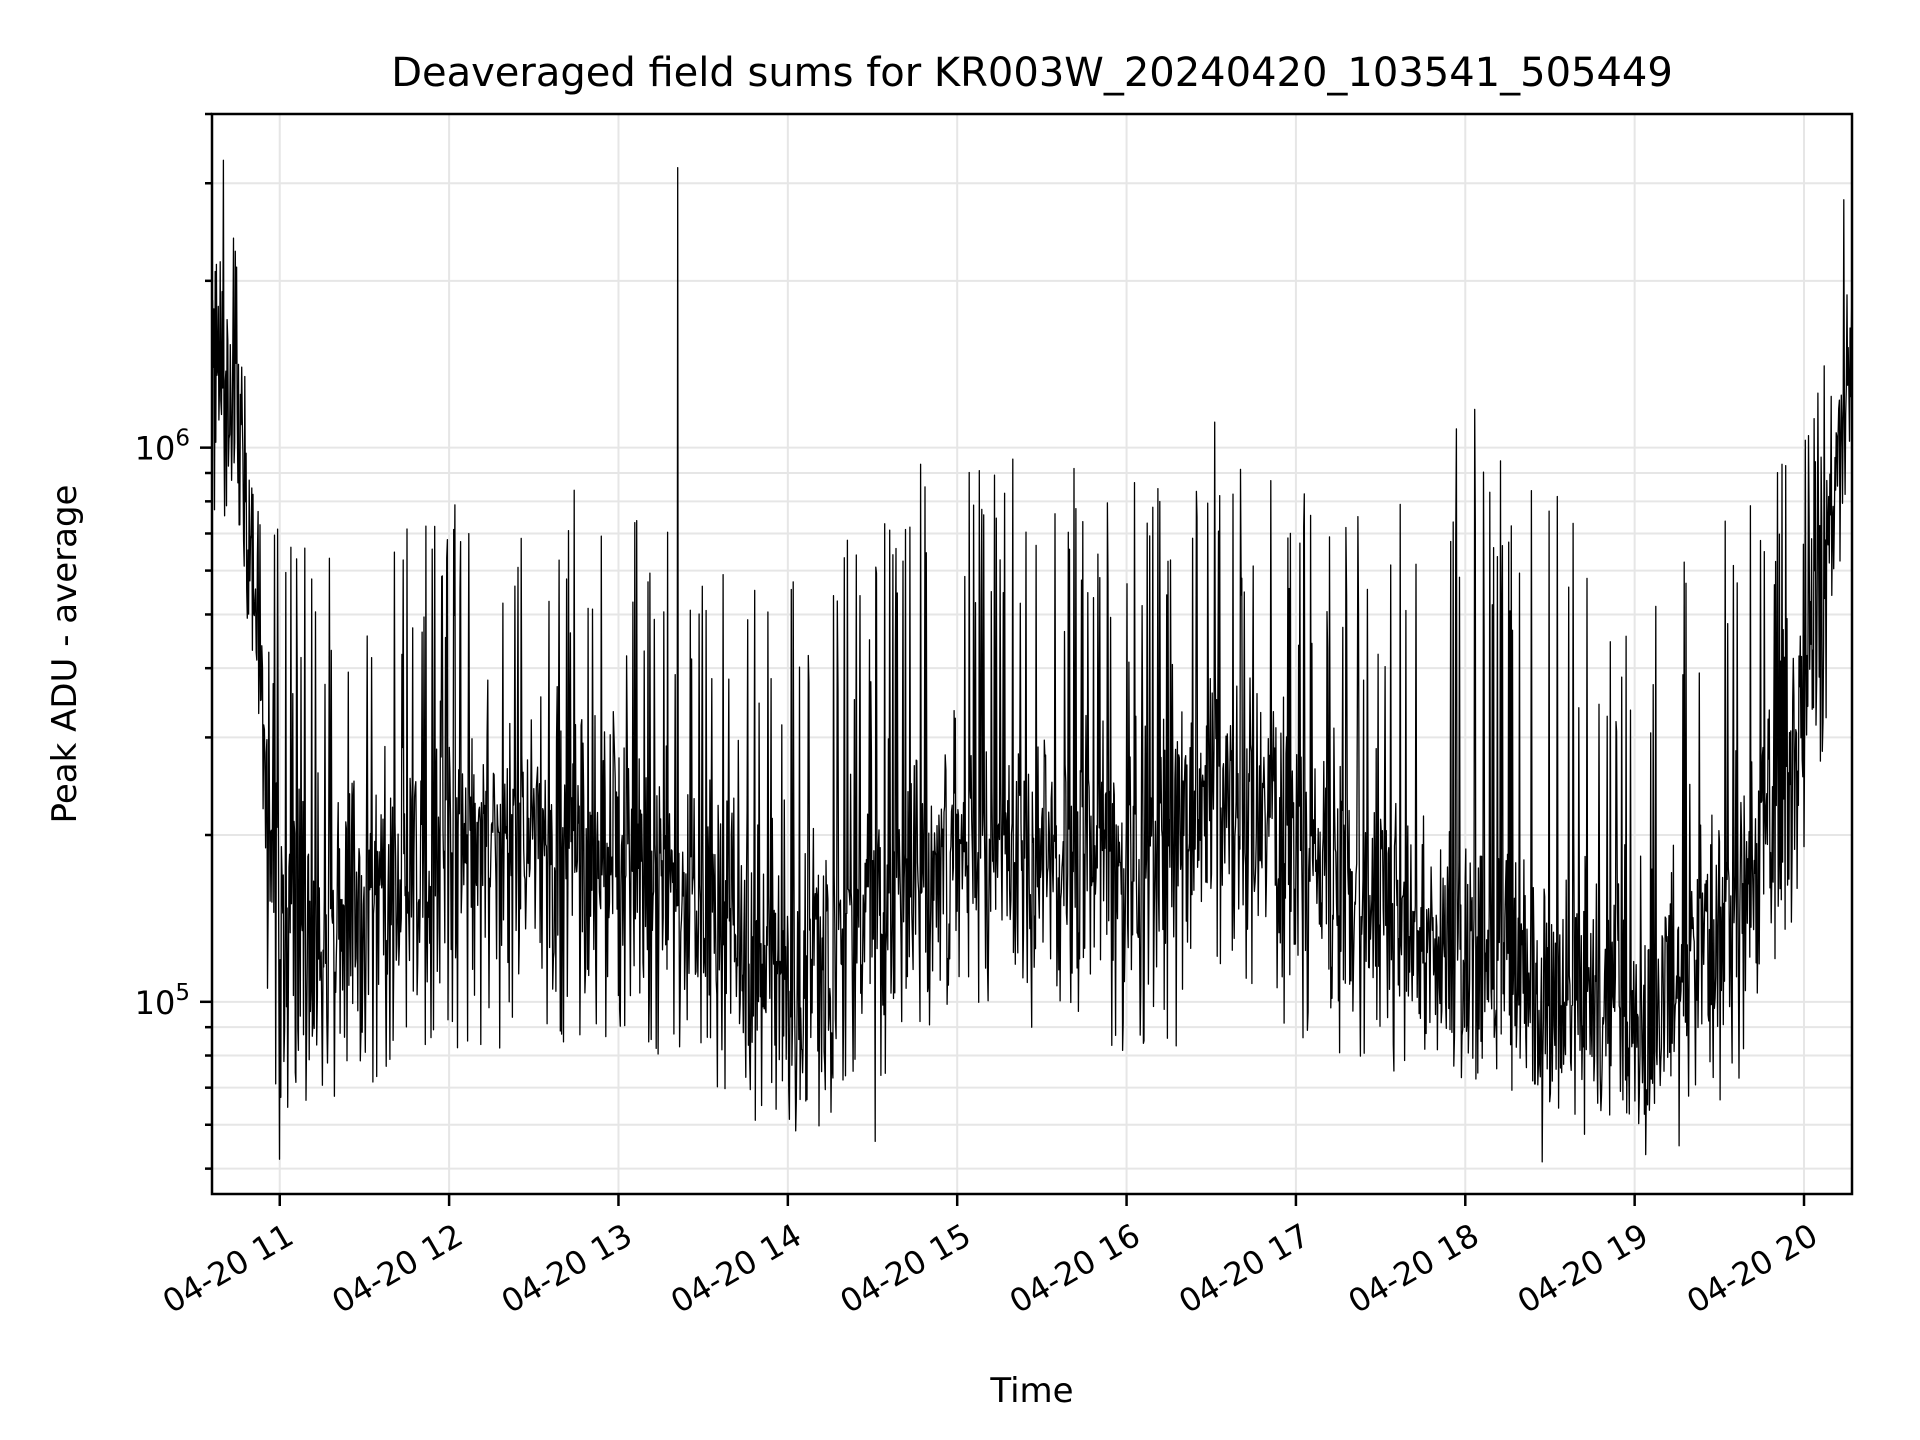  Describe the element at coordinates (162, 1001) in the screenshot. I see `y-tick-label: 10⁵` at that location.